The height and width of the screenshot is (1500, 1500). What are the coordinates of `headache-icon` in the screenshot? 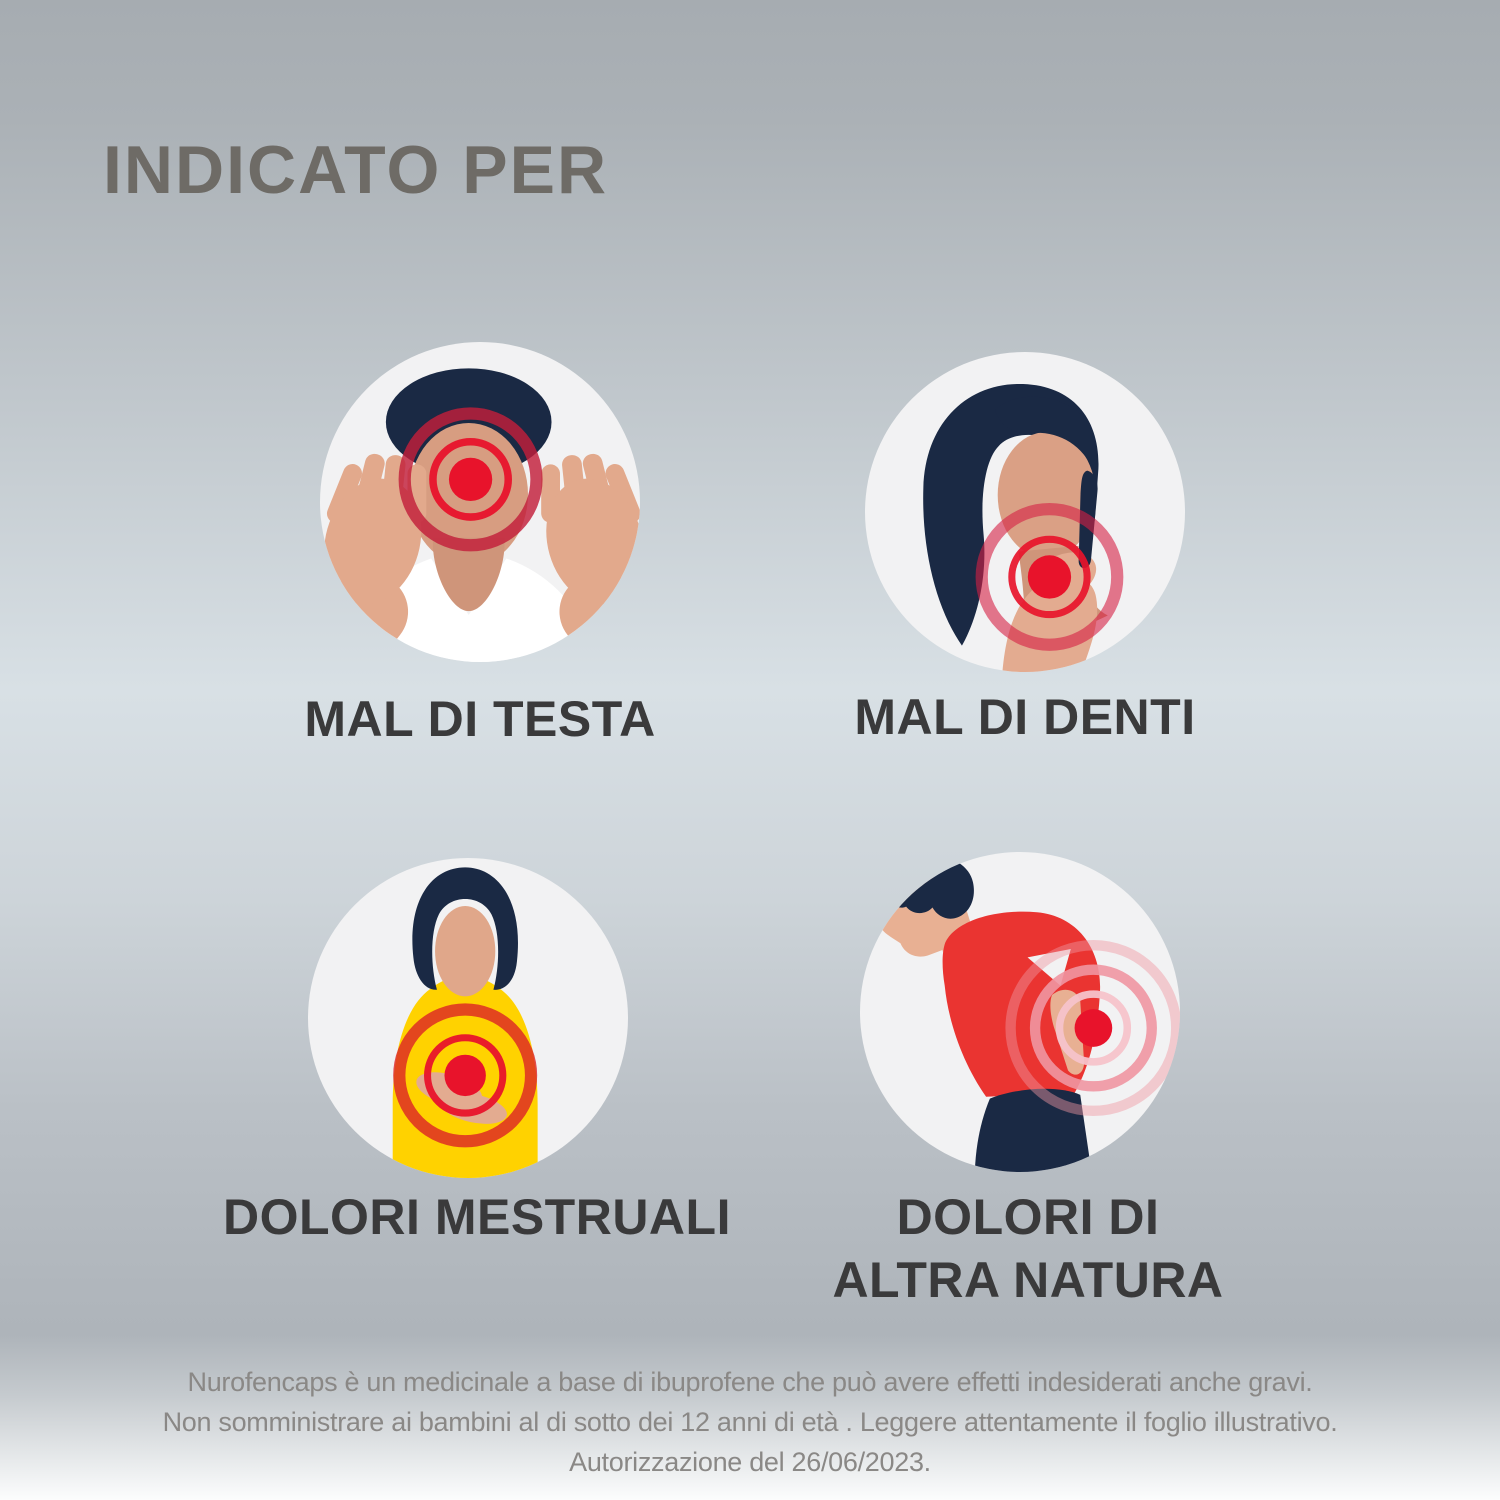 It's located at (480, 502).